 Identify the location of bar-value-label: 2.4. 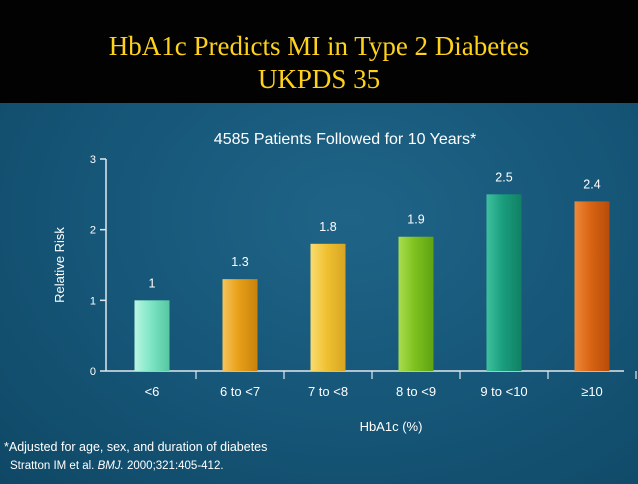
(591, 184).